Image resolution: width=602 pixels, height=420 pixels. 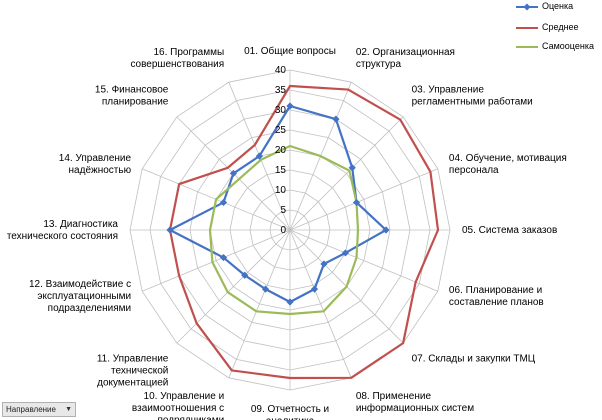 What do you see at coordinates (135, 101) in the screenshot?
I see `axis-label-line: планирование` at bounding box center [135, 101].